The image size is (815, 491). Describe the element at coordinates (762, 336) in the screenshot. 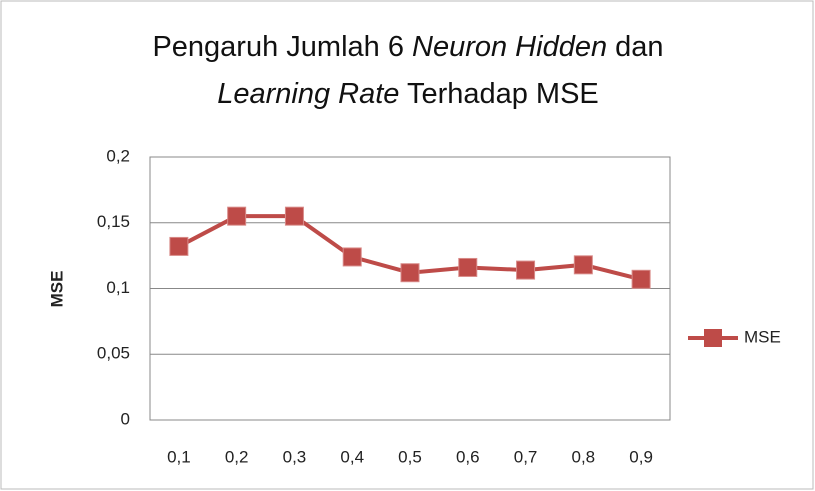

I see `legend-label: MSE` at that location.